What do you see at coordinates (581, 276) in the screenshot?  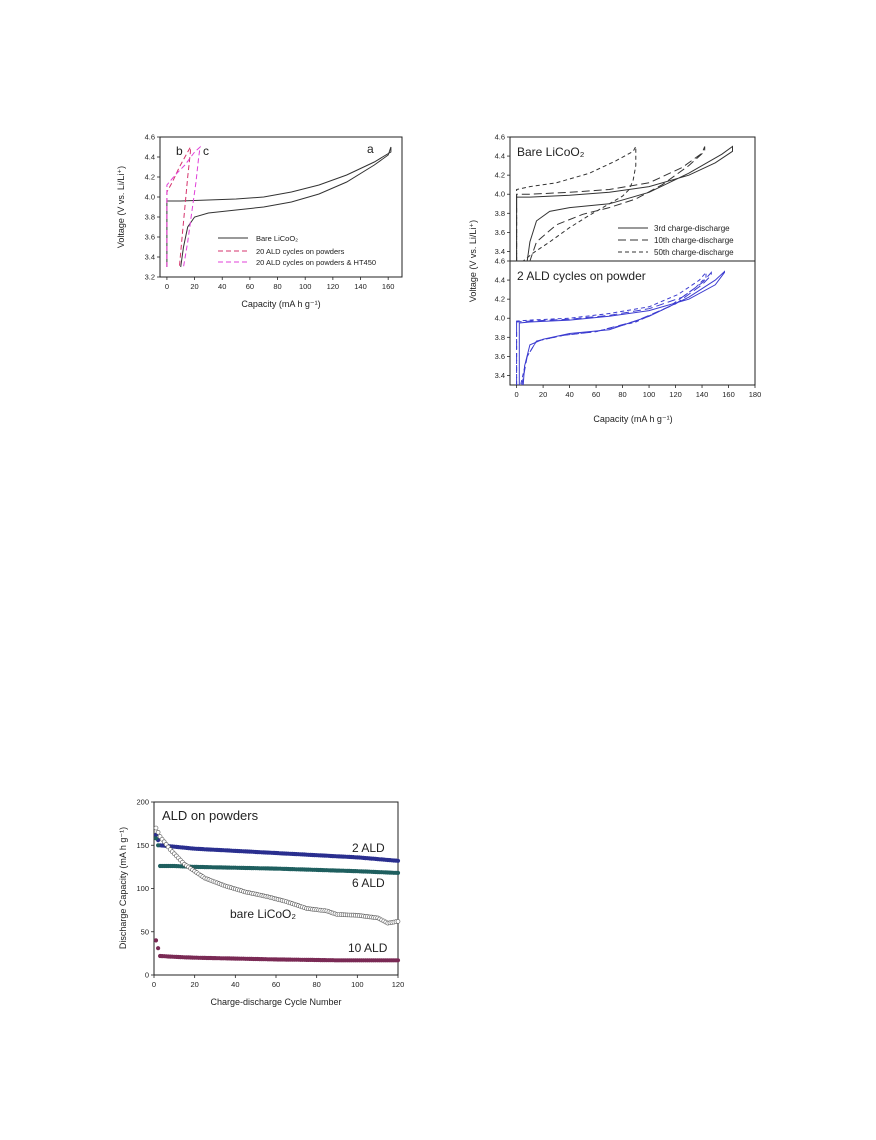 I see `panel-title-2ald: 2 ALD cycles on powder` at bounding box center [581, 276].